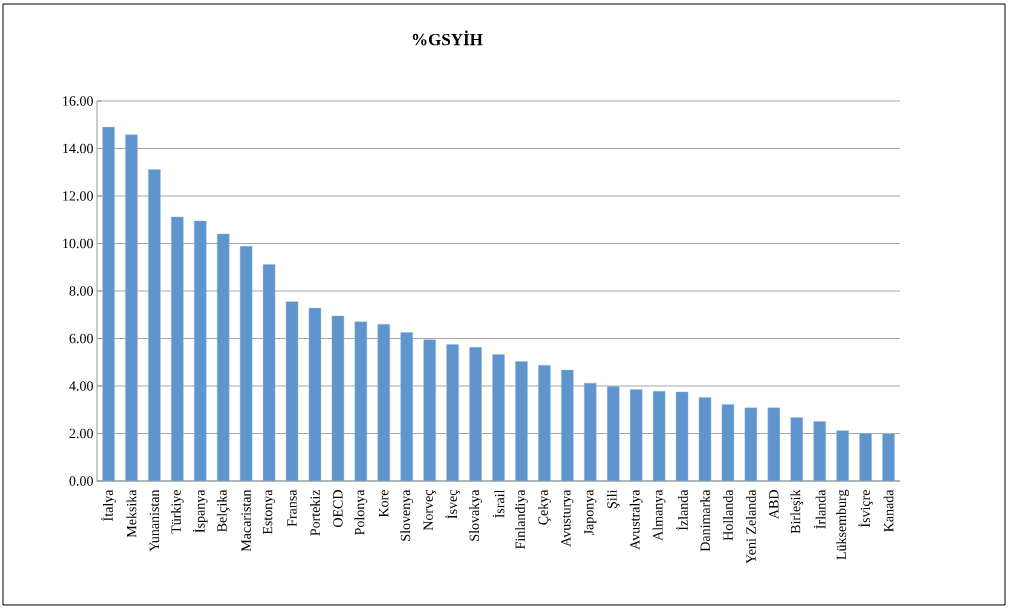 This screenshot has width=1010, height=609. What do you see at coordinates (131, 513) in the screenshot?
I see `x-tick-label: Meksika` at bounding box center [131, 513].